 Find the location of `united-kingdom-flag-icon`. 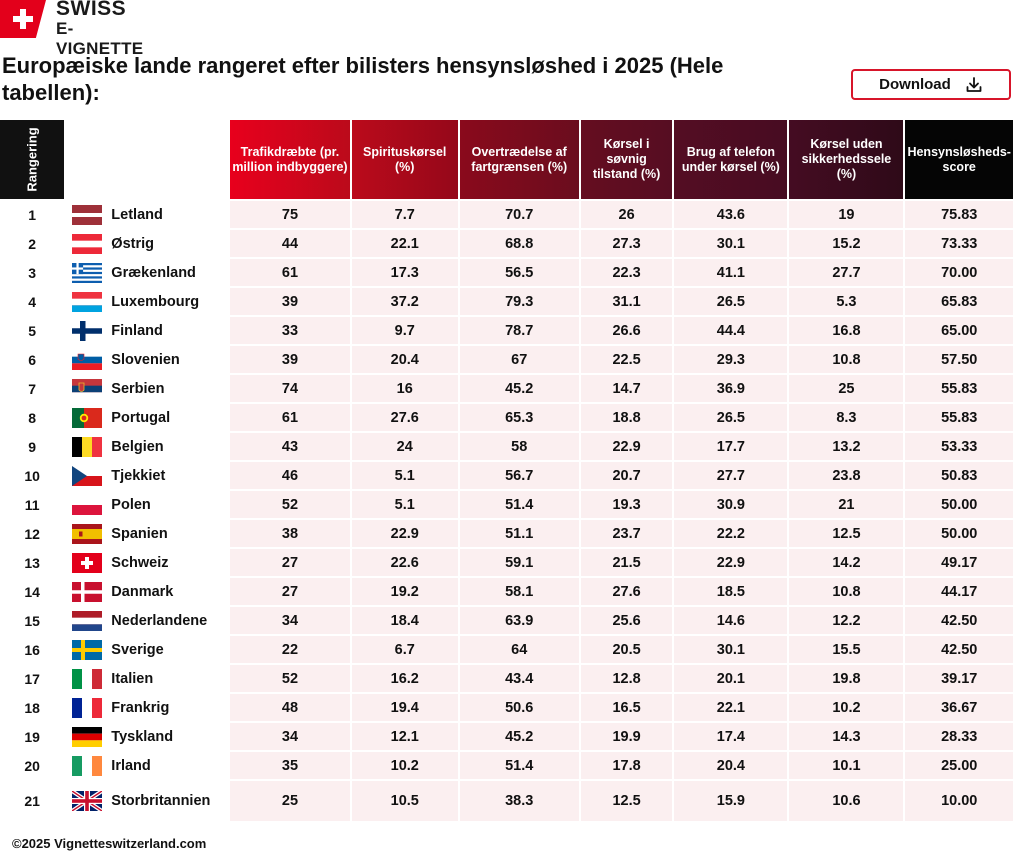

united-kingdom-flag-icon is located at coordinates (87, 801).